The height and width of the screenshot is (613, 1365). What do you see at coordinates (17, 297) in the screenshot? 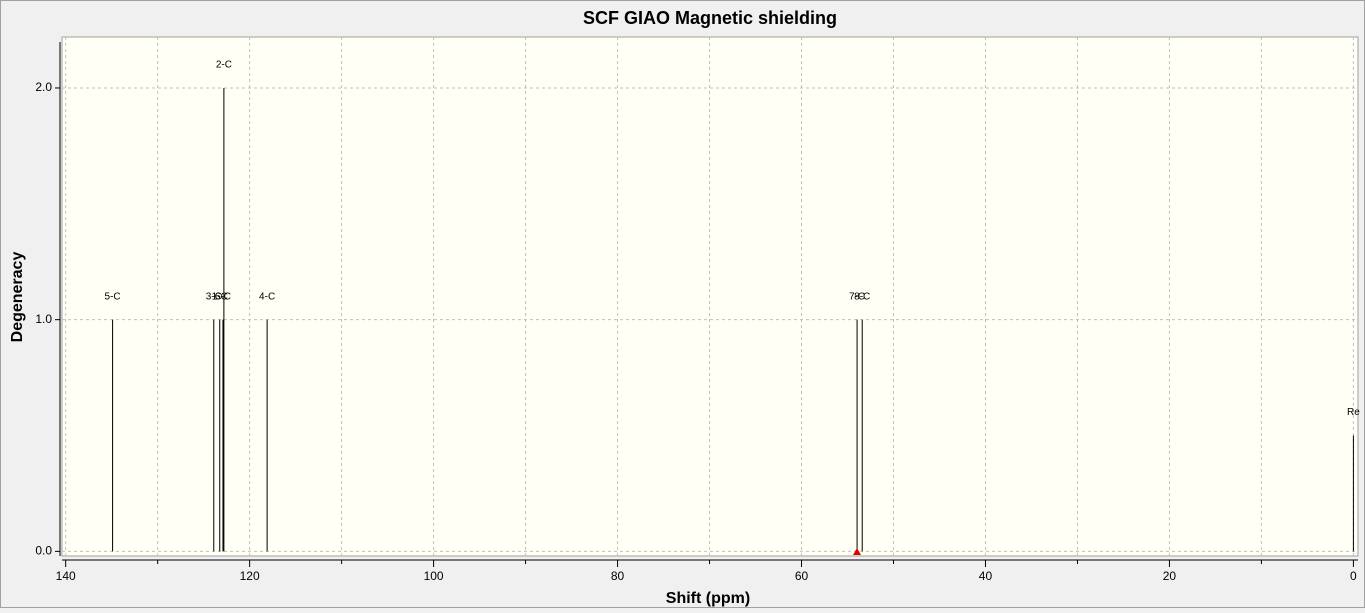
I see `y-axis-label: Degeneracy` at bounding box center [17, 297].